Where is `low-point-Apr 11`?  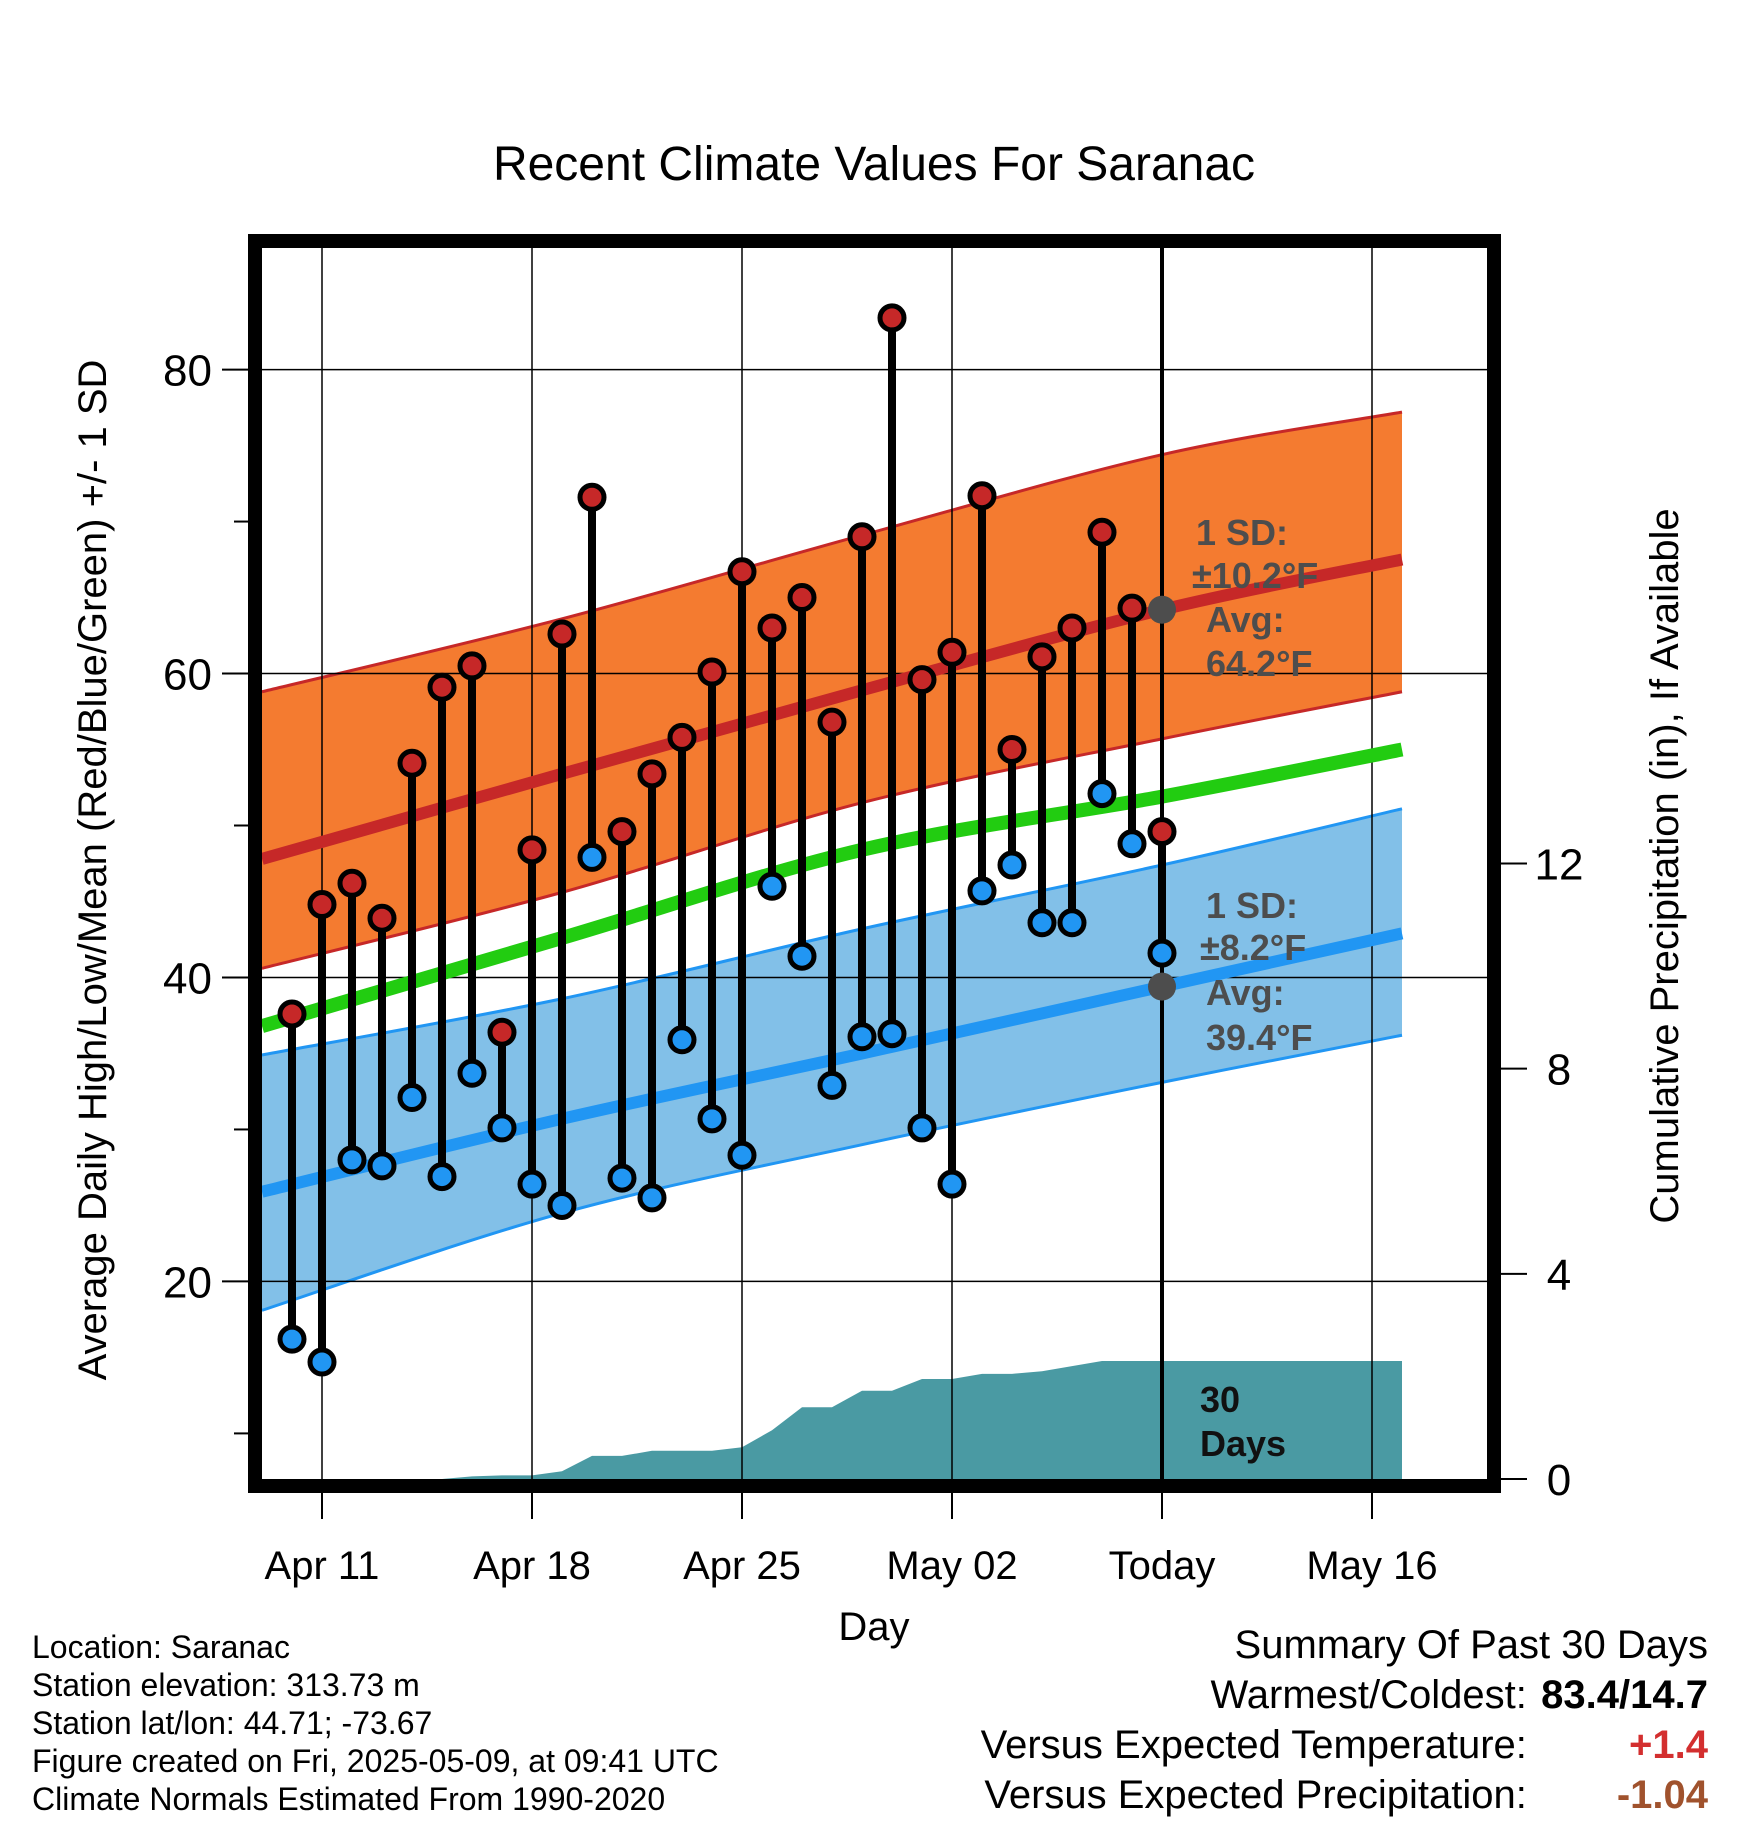
low-point-Apr 11 is located at coordinates (322, 1362).